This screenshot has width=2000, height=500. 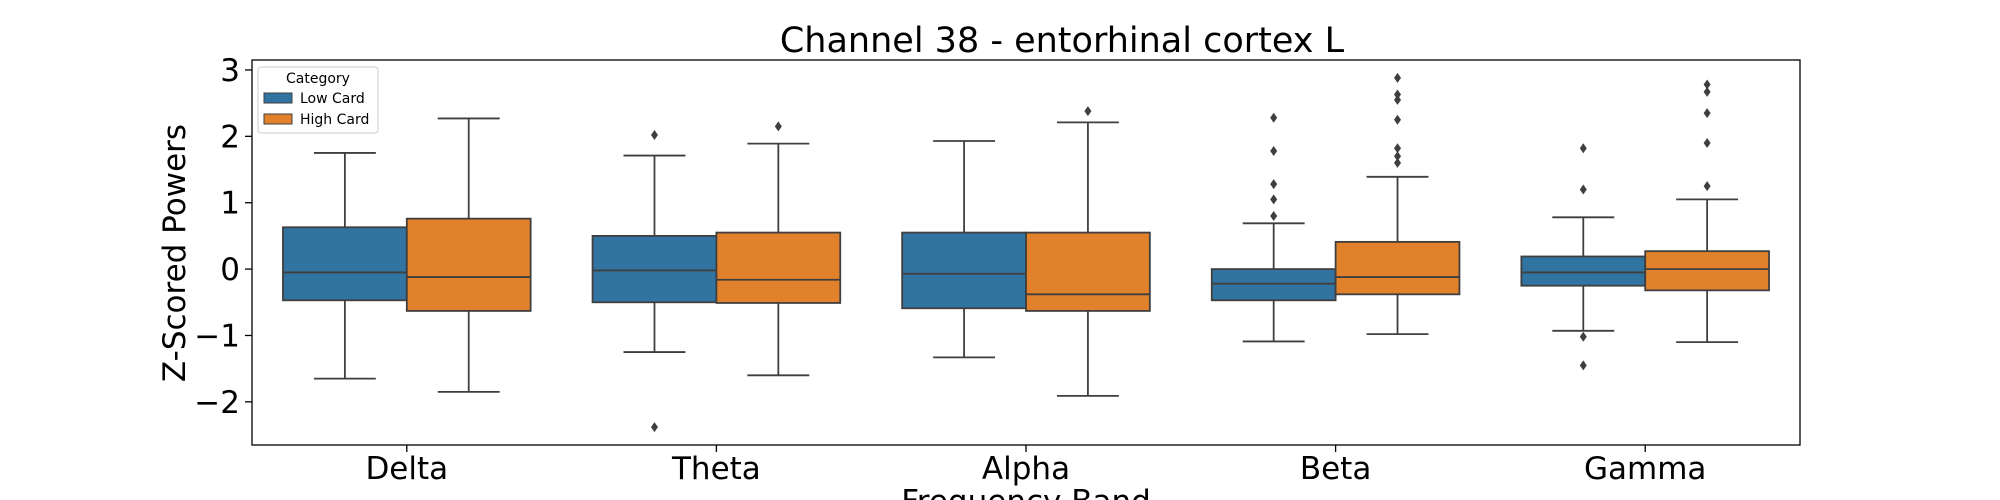 I want to click on legend-label-high-card: High Card, so click(x=334, y=120).